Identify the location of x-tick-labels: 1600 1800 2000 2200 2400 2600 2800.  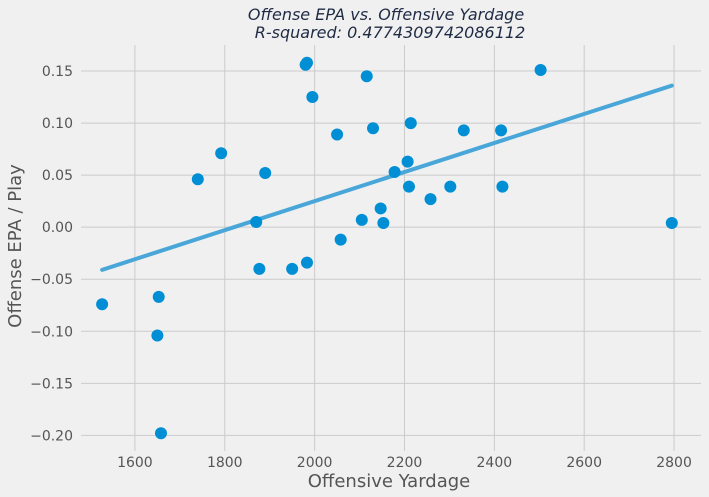
(404, 463).